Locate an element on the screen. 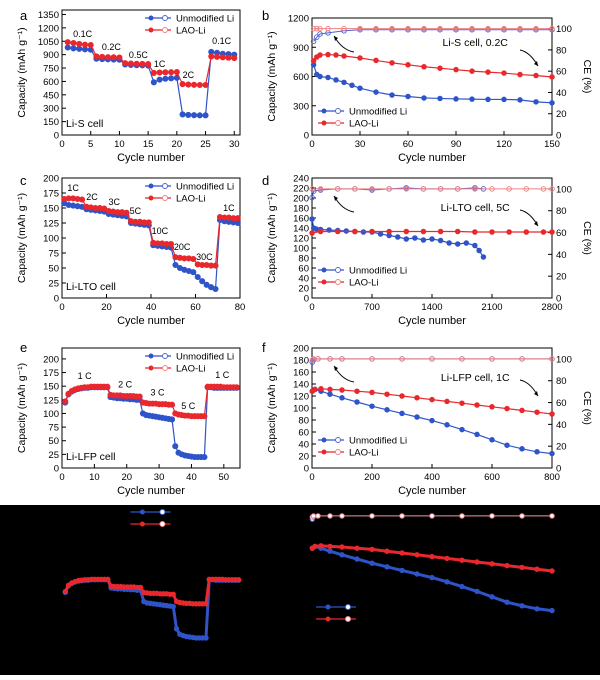 The width and height of the screenshot is (600, 680). rate-label: 2C is located at coordinates (189, 75).